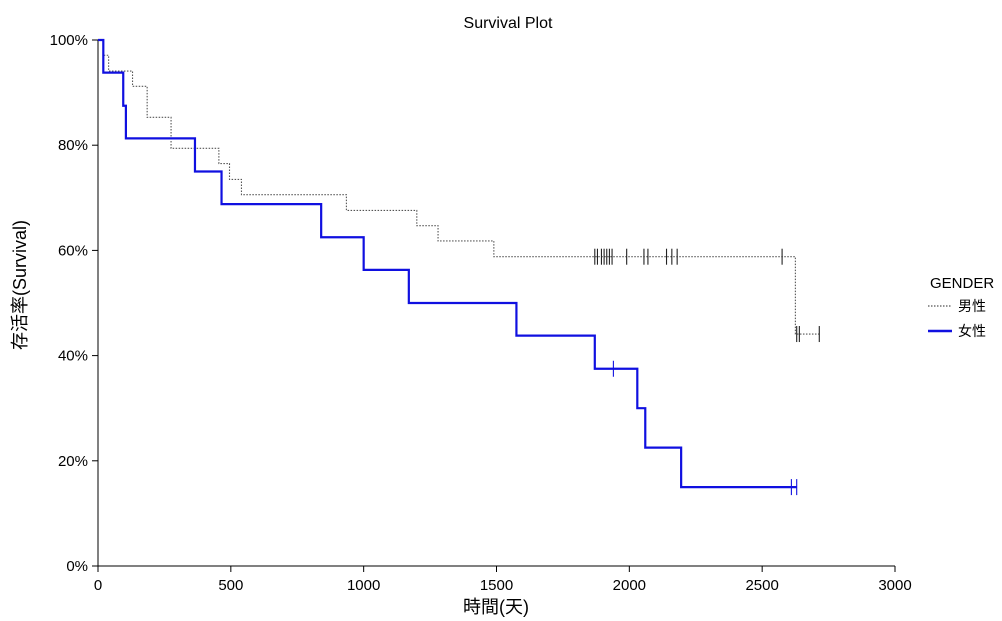 The width and height of the screenshot is (1002, 621). What do you see at coordinates (73, 145) in the screenshot?
I see `y-tick-label: 80%` at bounding box center [73, 145].